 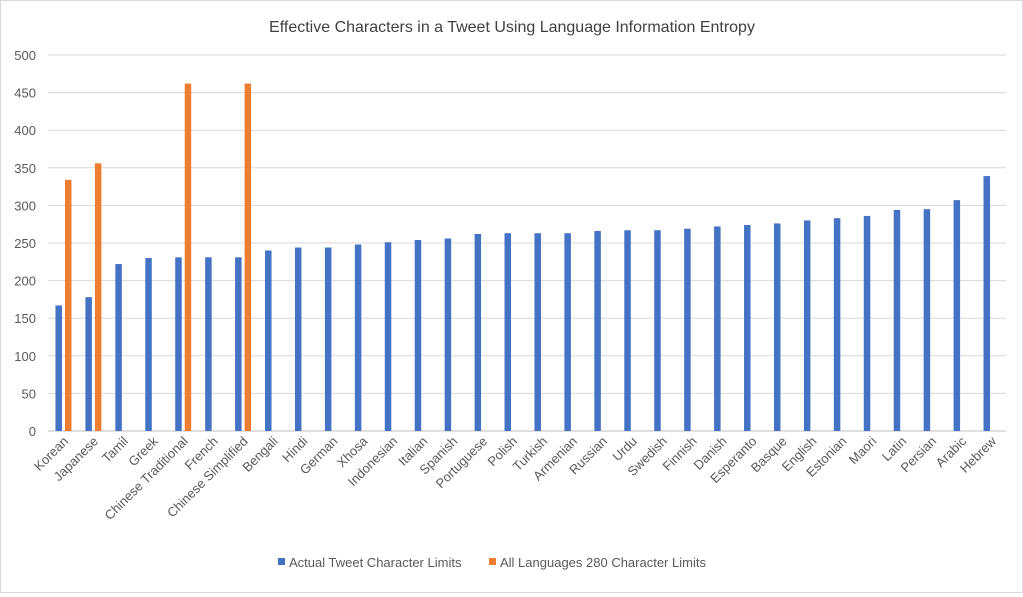 I want to click on x-tick-label: Maori, so click(x=863, y=450).